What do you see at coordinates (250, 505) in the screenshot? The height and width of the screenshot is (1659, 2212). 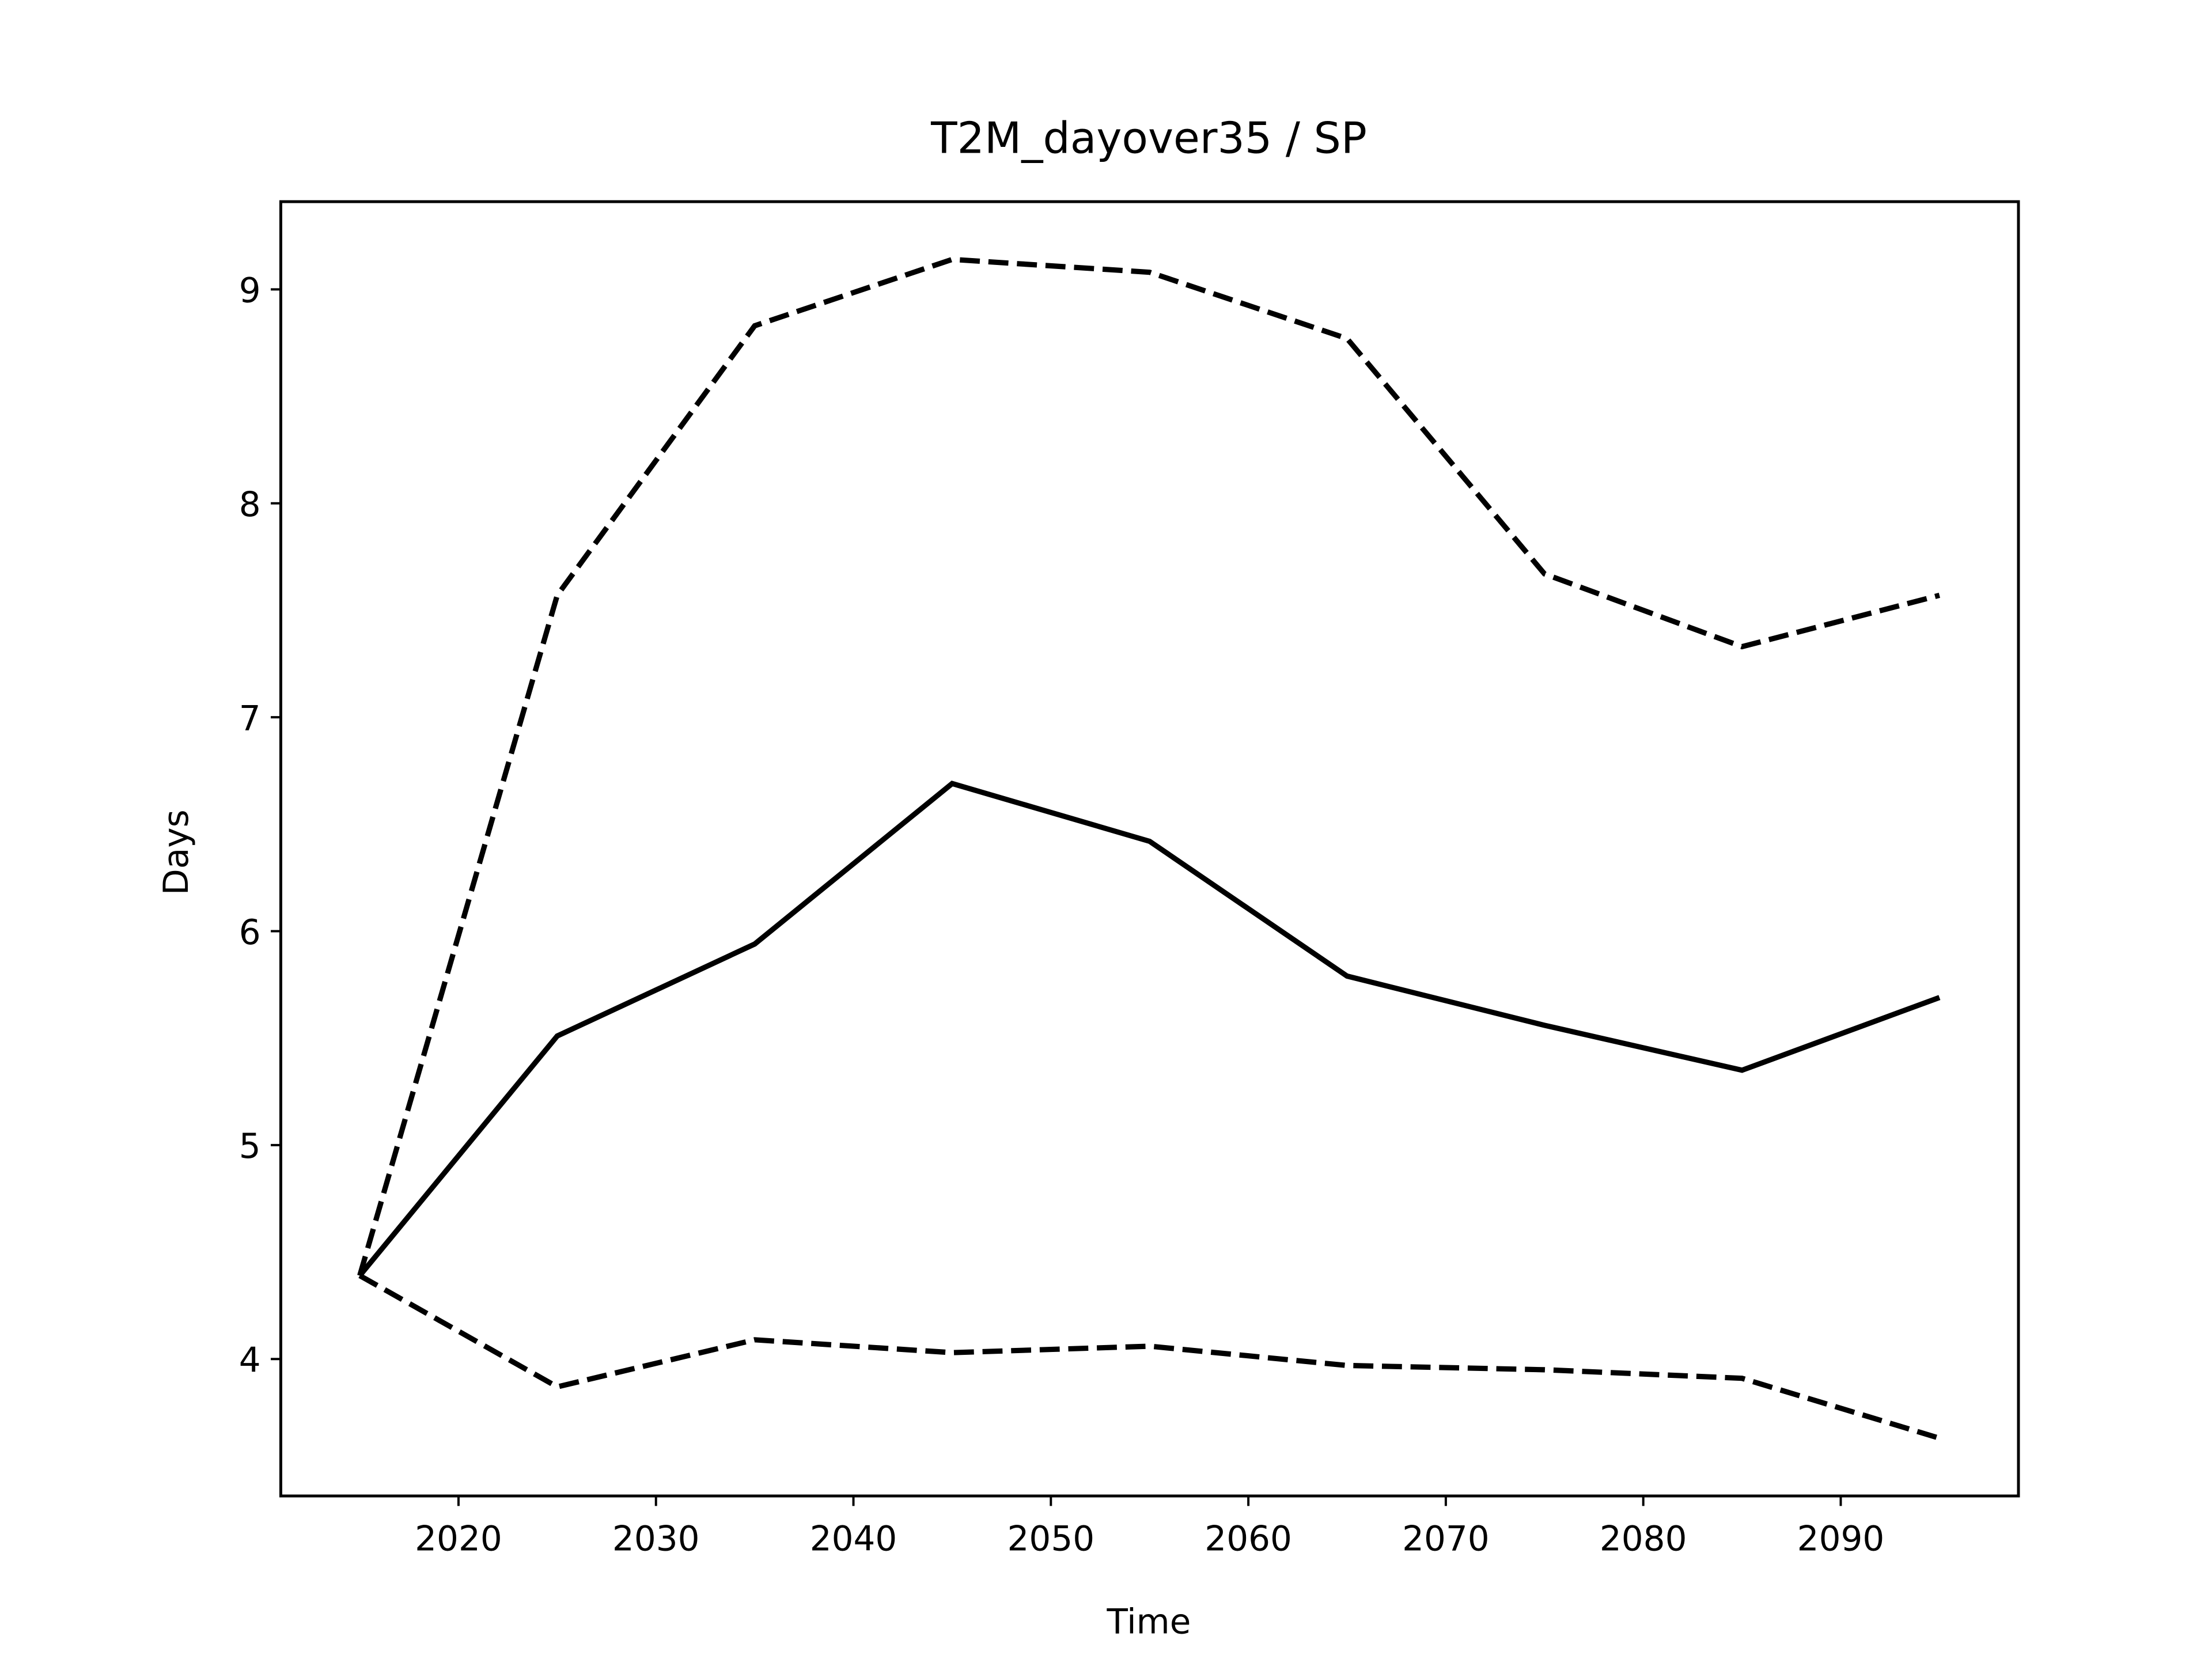 I see `y-tick-label: 8` at bounding box center [250, 505].